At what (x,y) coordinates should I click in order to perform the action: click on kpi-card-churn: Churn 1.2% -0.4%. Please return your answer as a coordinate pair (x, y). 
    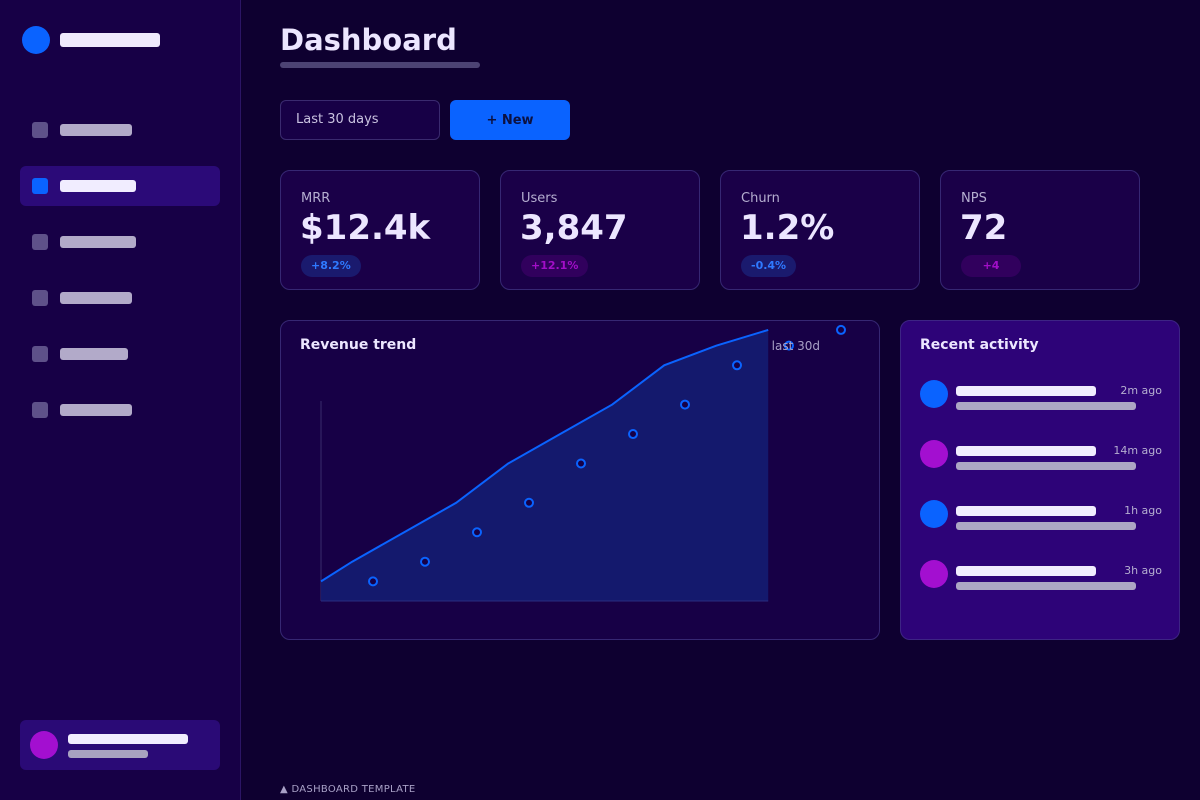
    Looking at the image, I should click on (820, 230).